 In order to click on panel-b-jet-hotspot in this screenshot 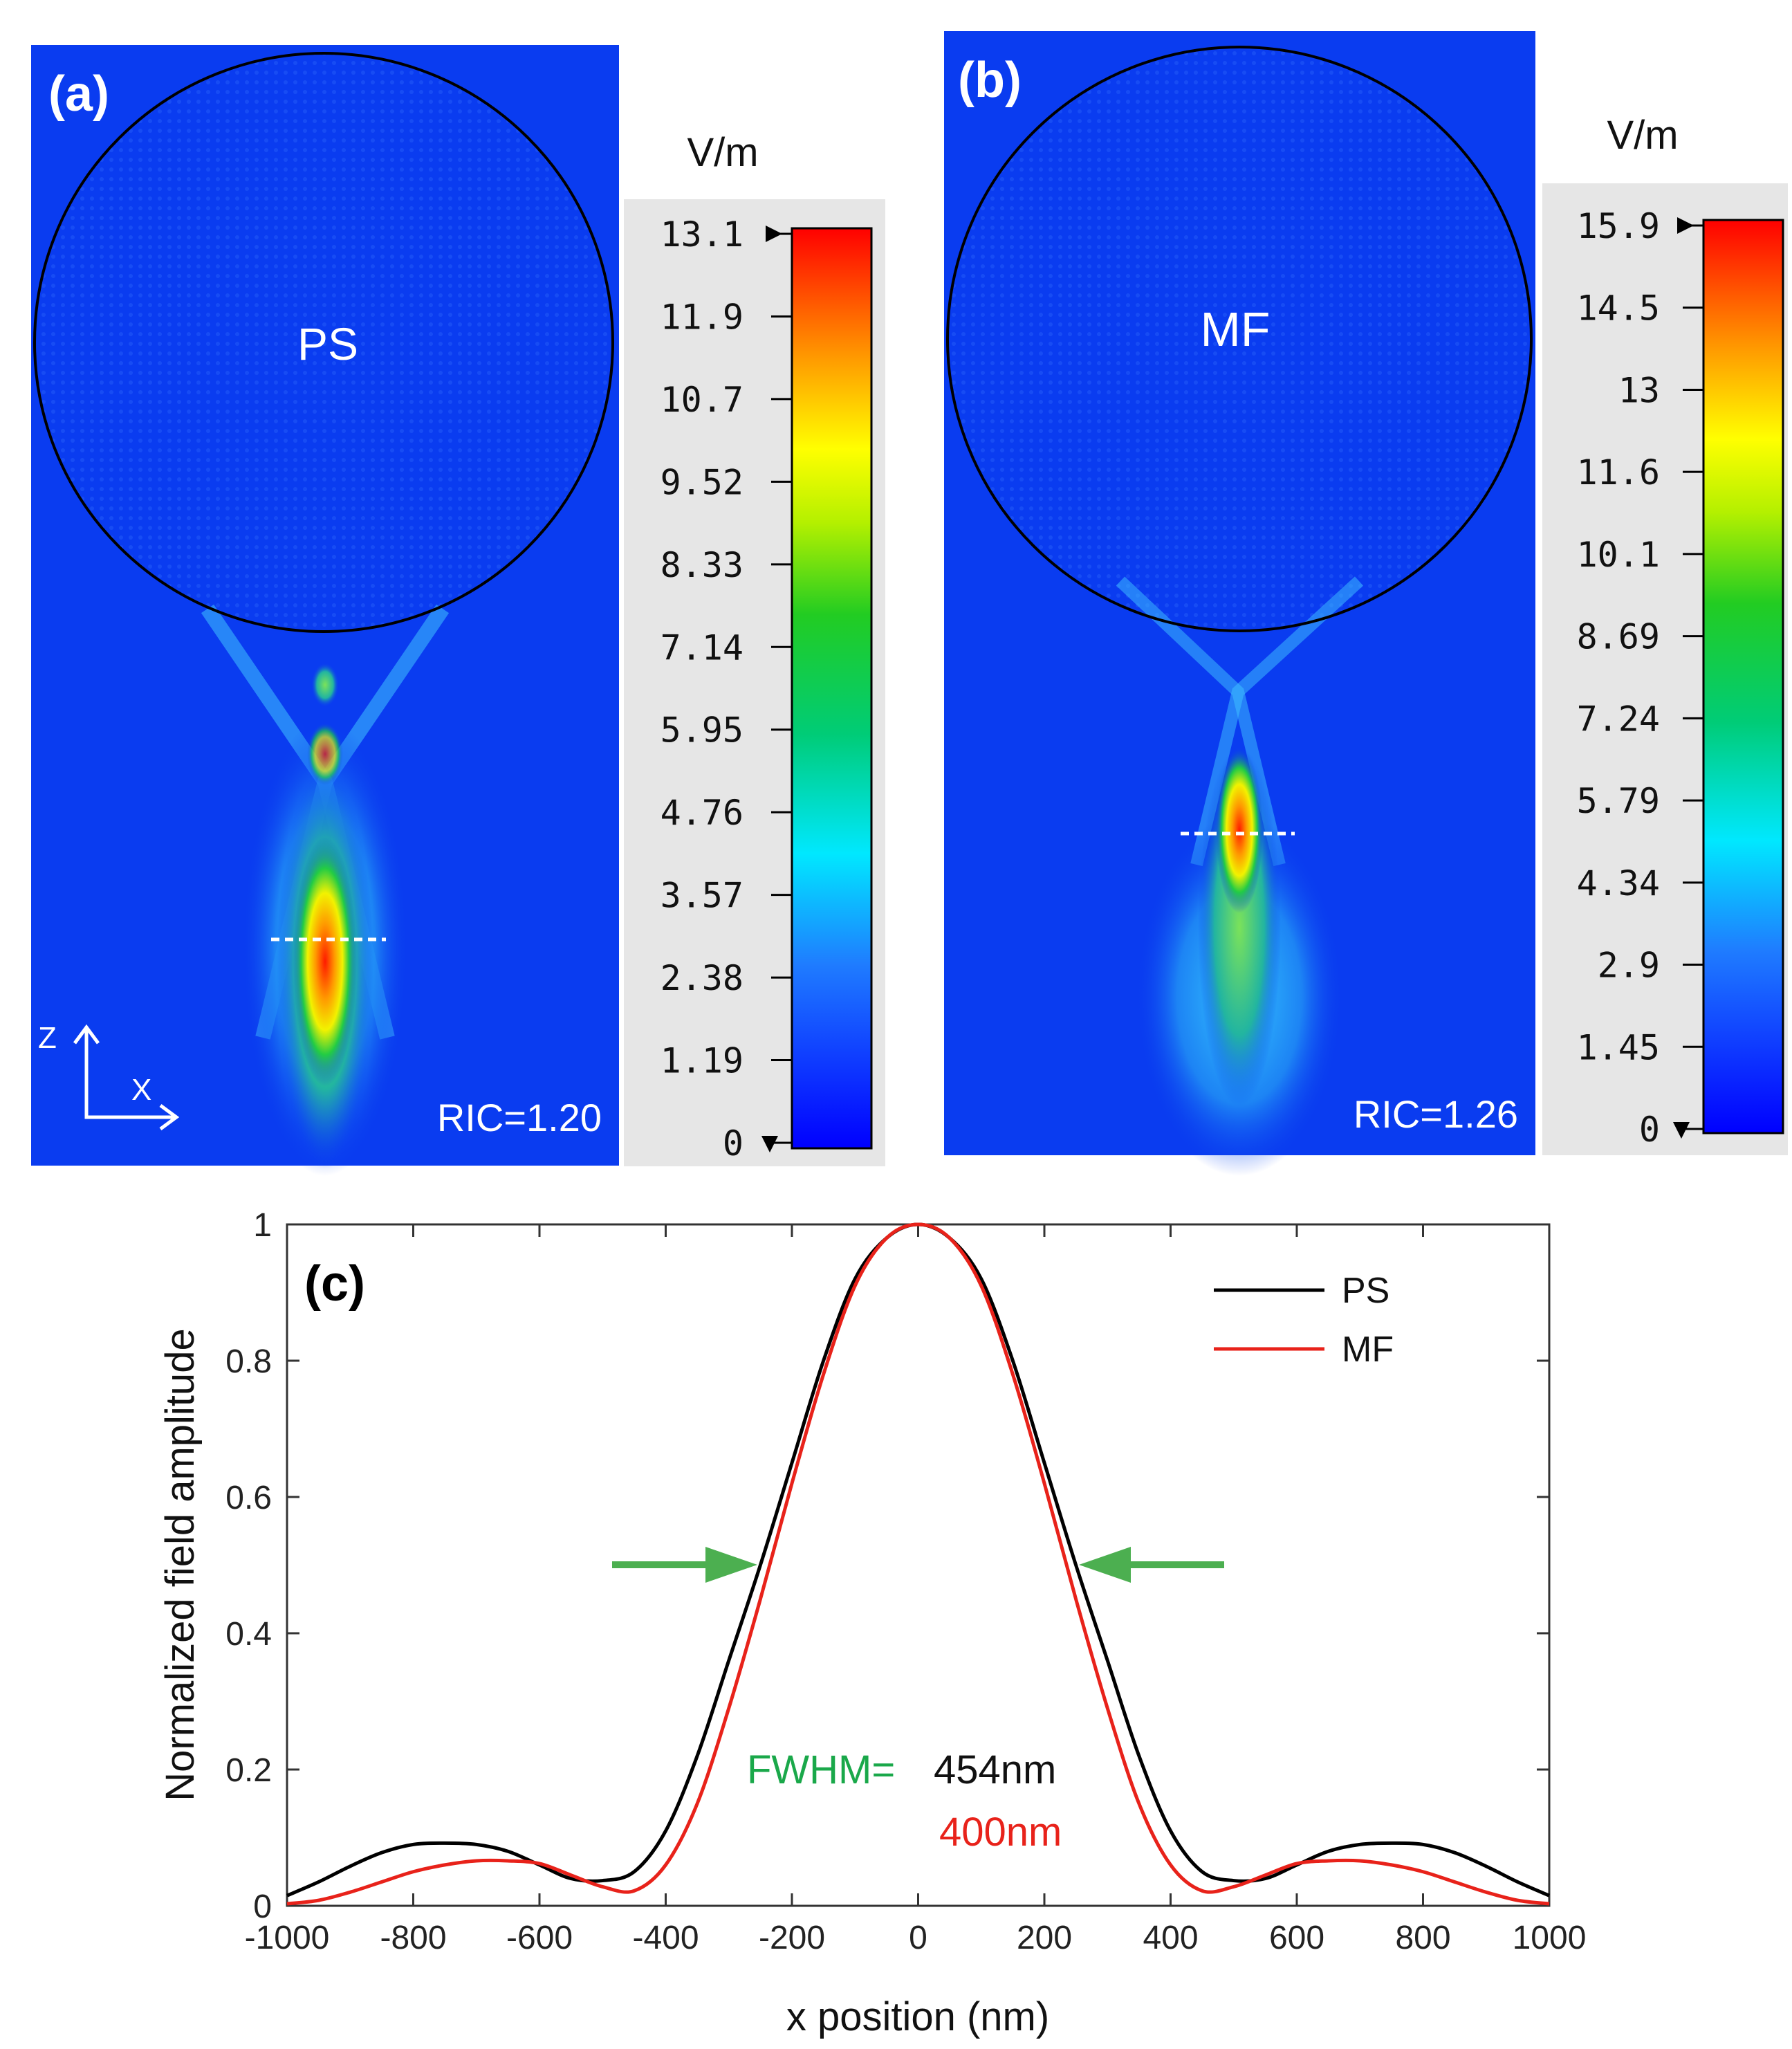, I will do `click(1240, 830)`.